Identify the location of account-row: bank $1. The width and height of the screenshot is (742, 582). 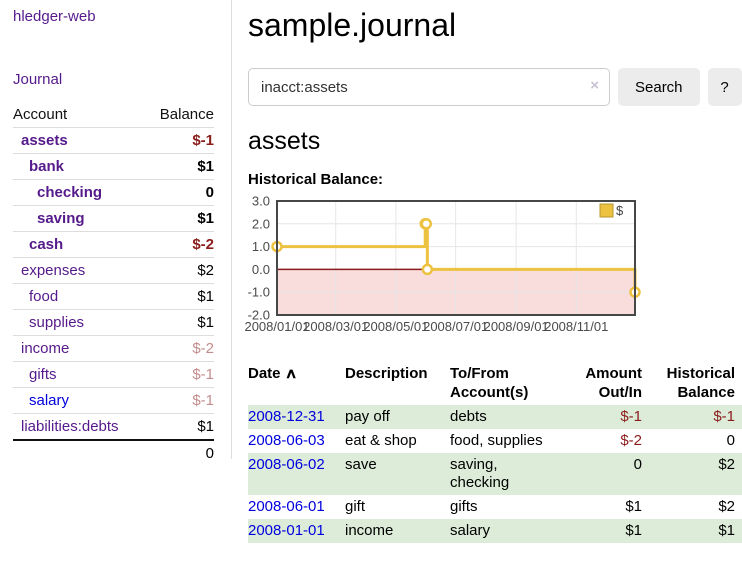
(113, 166).